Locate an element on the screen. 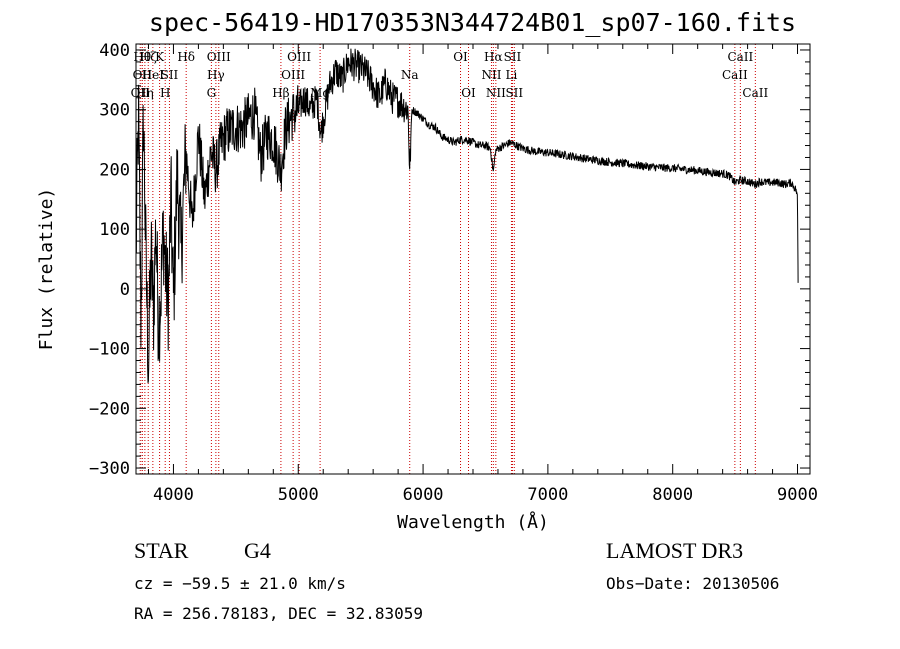 The image size is (900, 649). line-label-Hγ: Hγ is located at coordinates (216, 75).